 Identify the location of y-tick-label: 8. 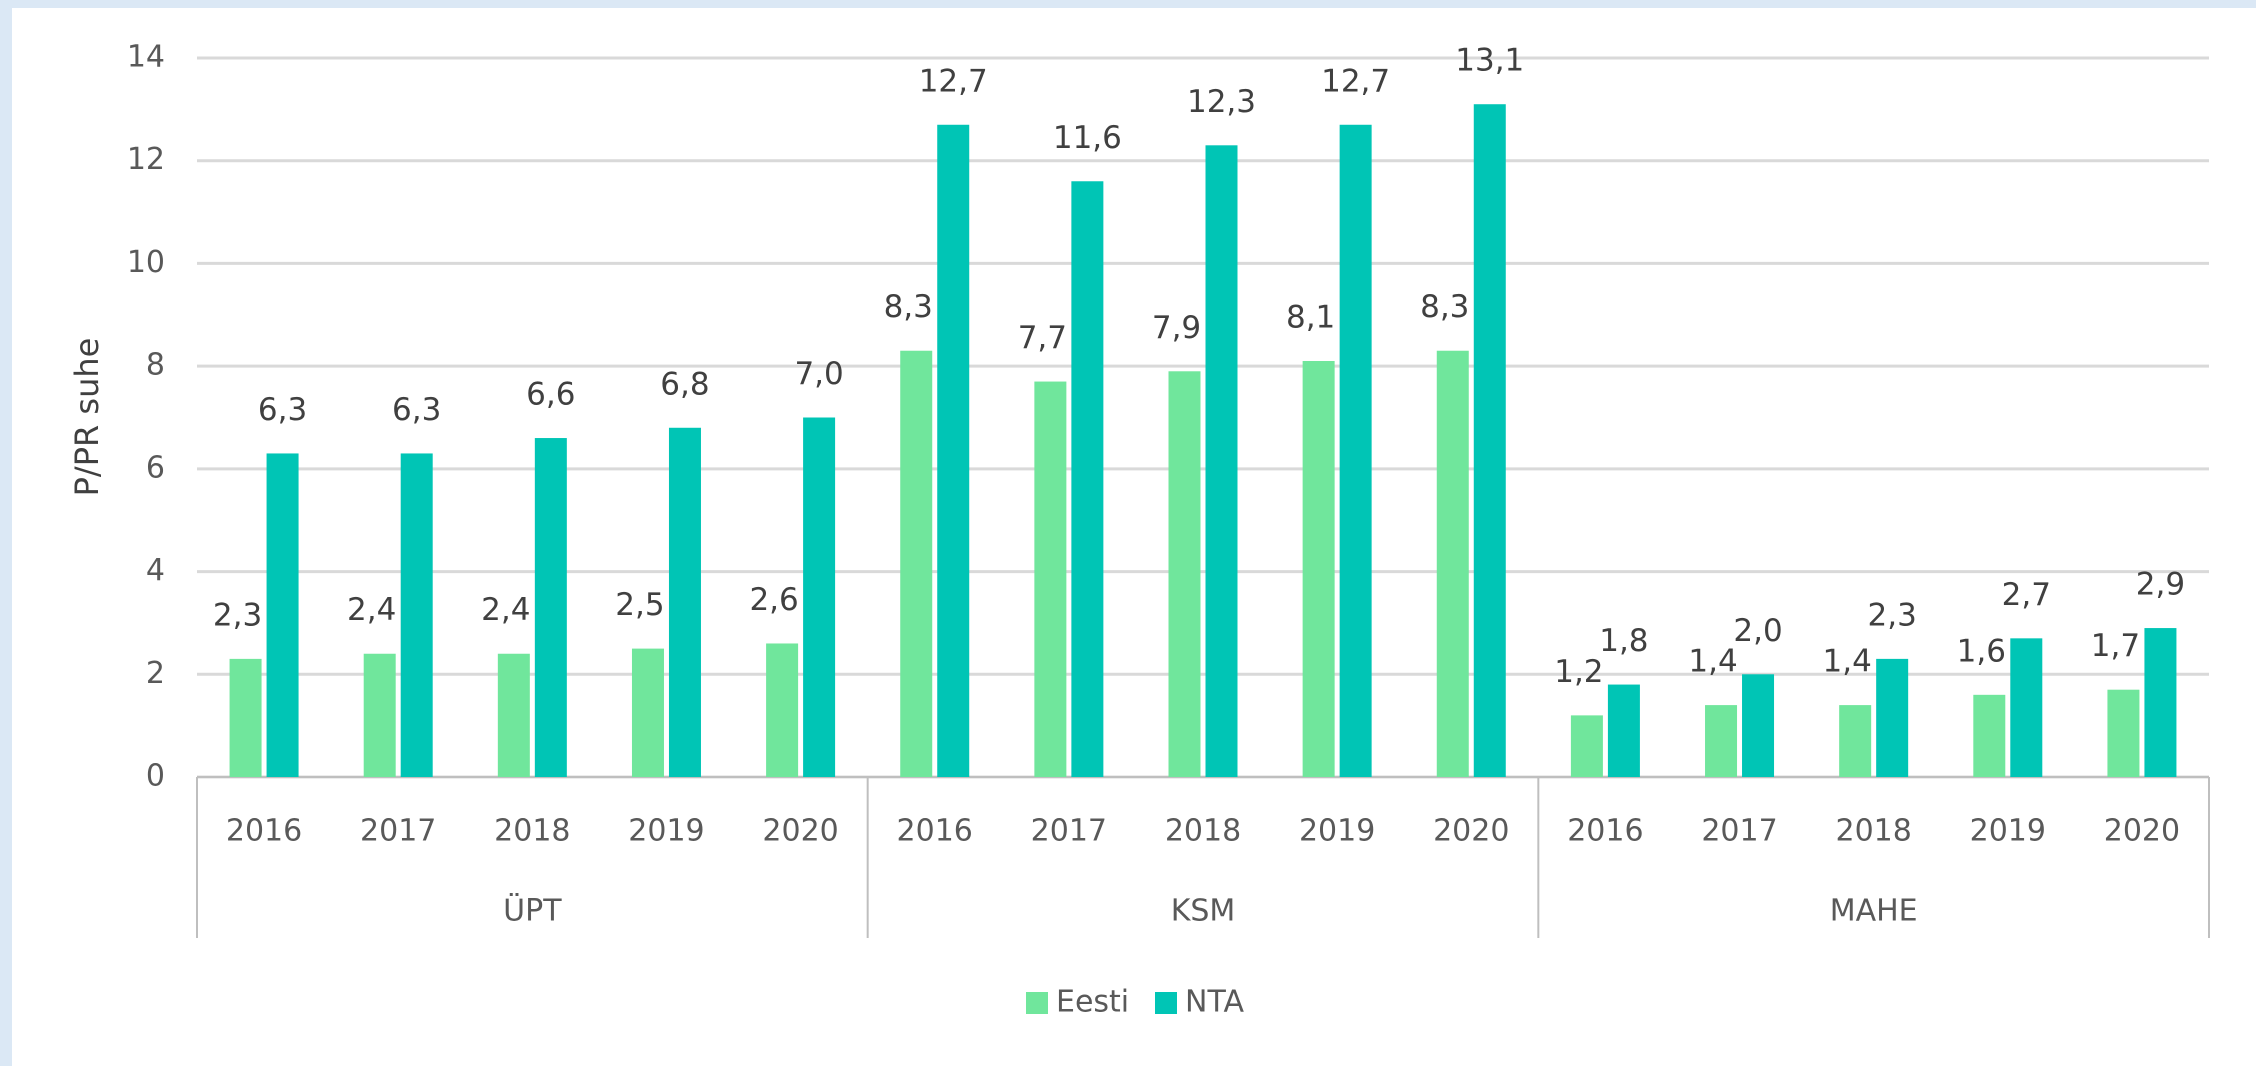
(155, 365).